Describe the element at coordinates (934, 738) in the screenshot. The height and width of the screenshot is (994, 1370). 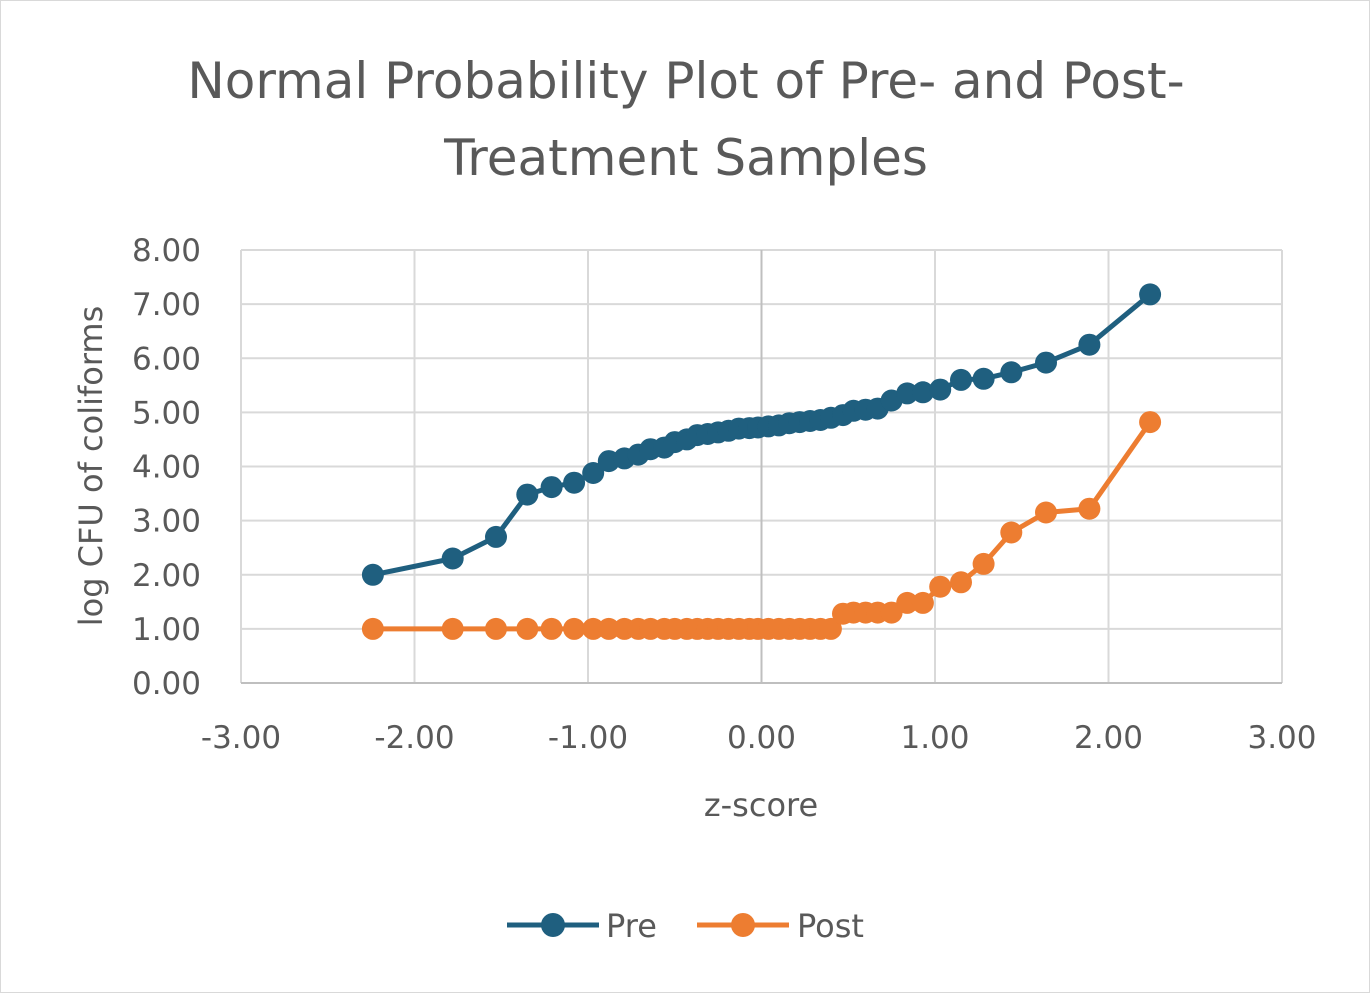
I see `x-tick-label: 1.00` at that location.